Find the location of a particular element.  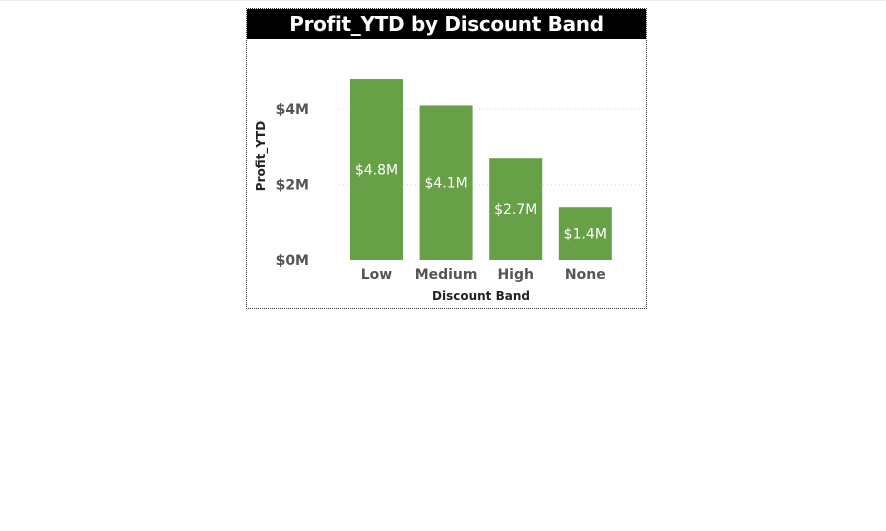

y-tick-label: $2M is located at coordinates (292, 186).